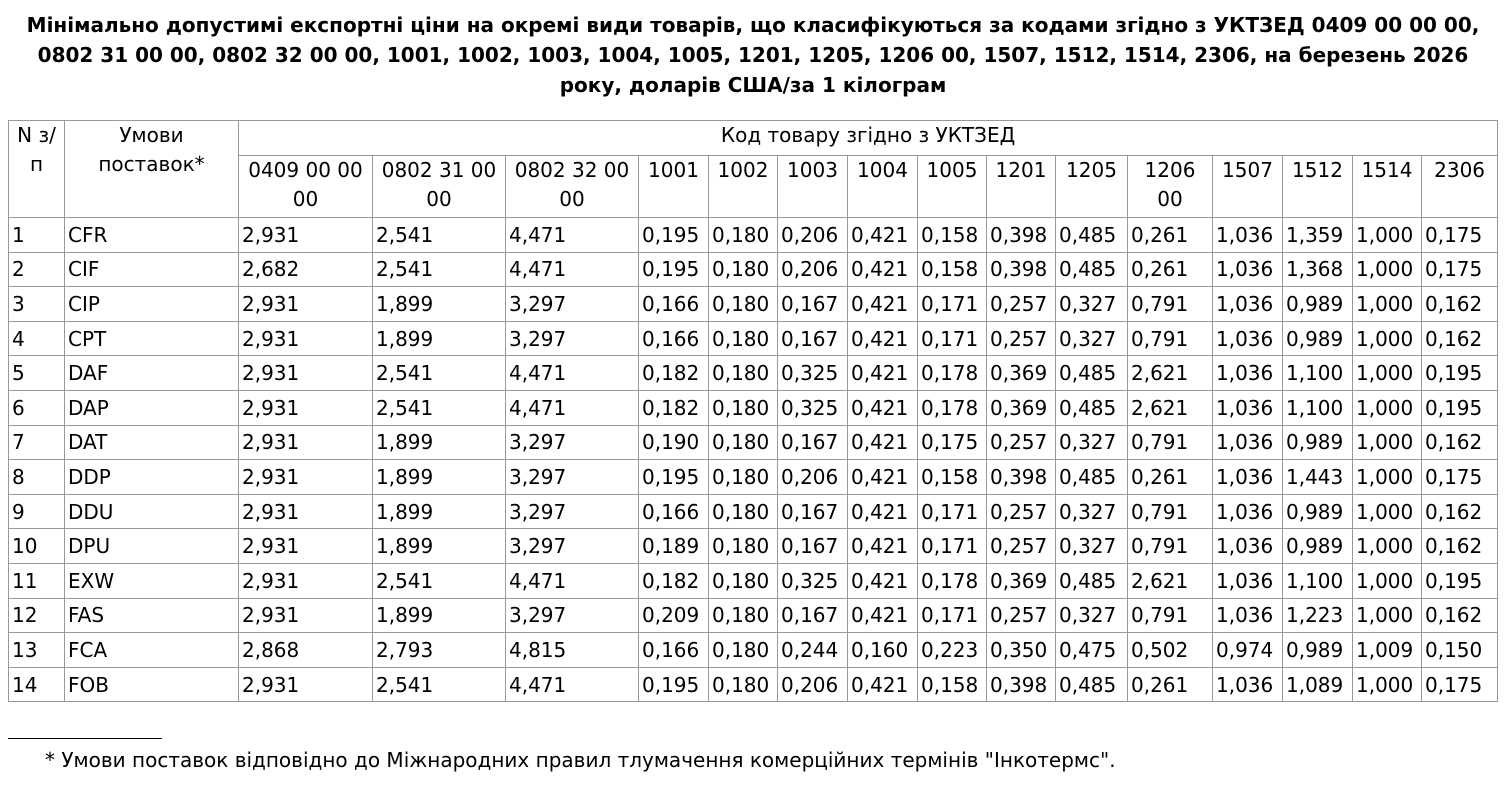  What do you see at coordinates (305, 269) in the screenshot?
I see `price-cell: 2,682` at bounding box center [305, 269].